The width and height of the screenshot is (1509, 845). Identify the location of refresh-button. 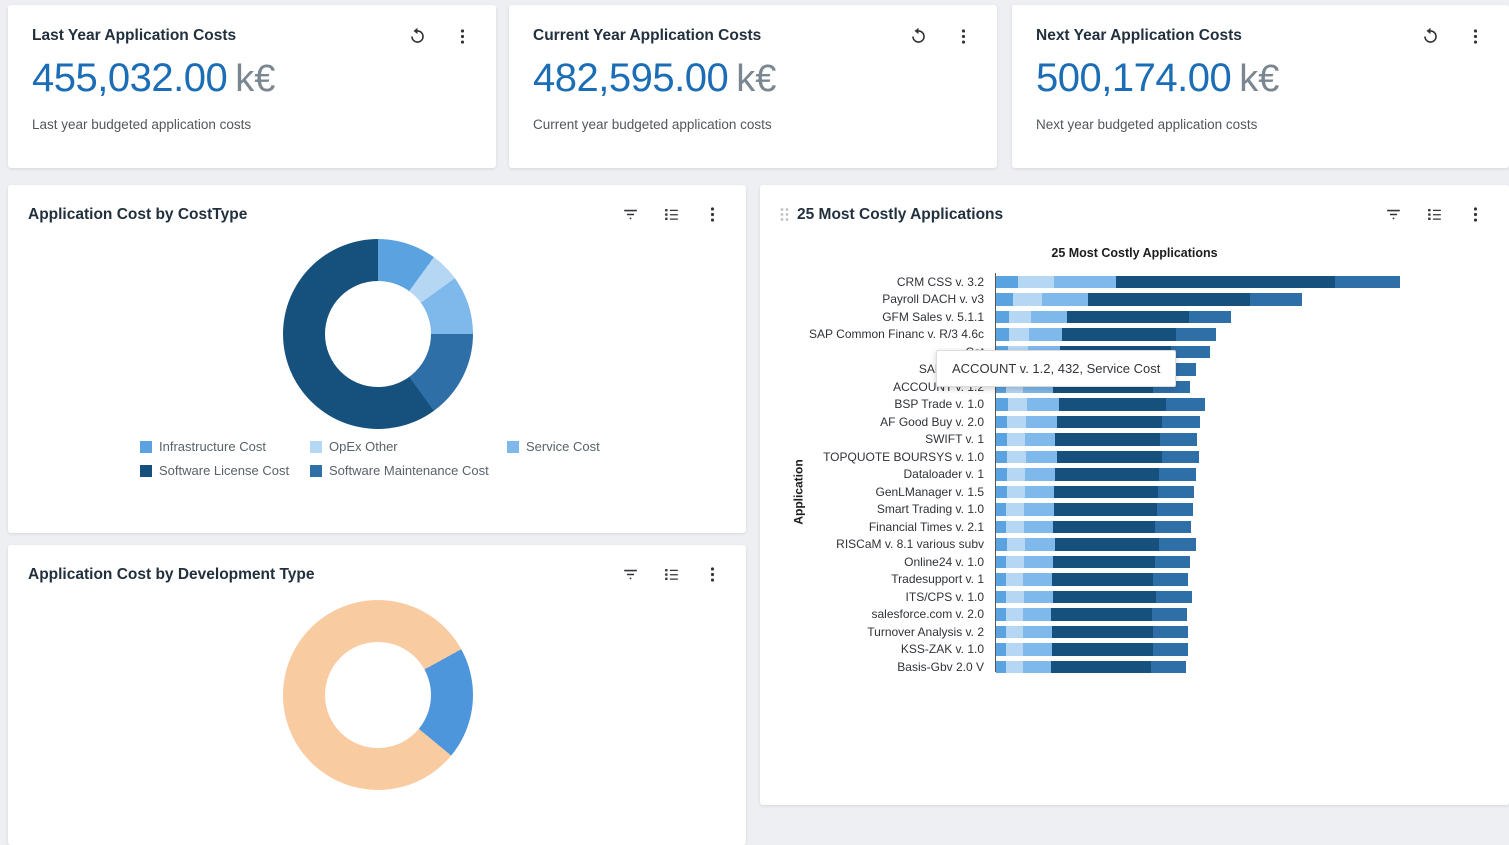
(1430, 36).